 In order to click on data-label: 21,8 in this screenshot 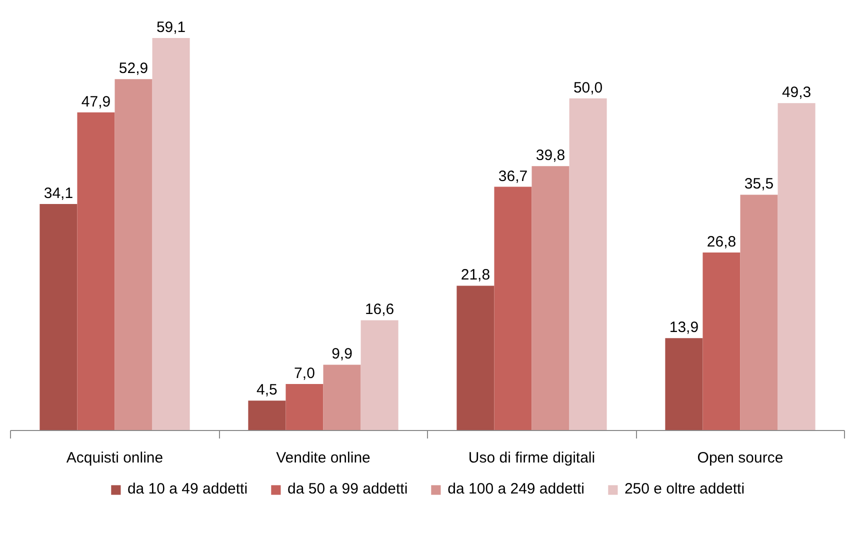, I will do `click(475, 275)`.